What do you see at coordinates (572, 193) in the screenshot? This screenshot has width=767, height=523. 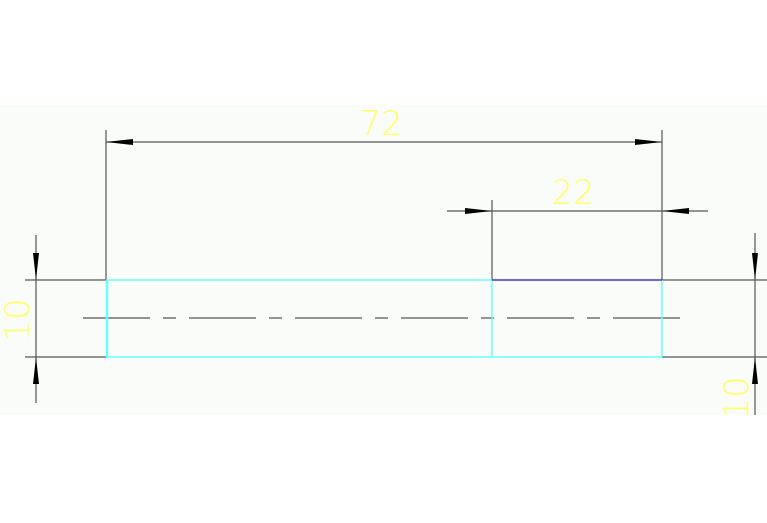 I see `dim-text-22: 22` at bounding box center [572, 193].